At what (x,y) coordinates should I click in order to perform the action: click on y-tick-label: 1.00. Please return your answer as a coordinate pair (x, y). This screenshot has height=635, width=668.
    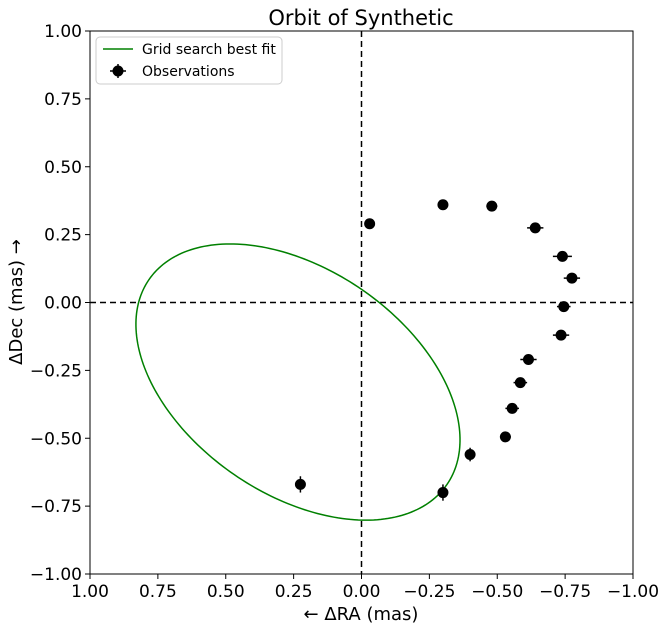
    Looking at the image, I should click on (63, 32).